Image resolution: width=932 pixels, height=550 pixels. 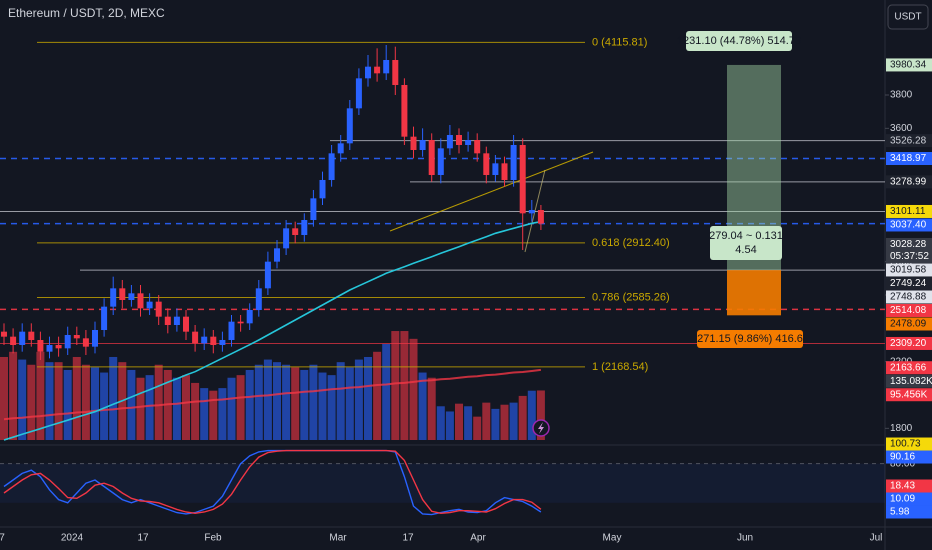 What do you see at coordinates (213, 538) in the screenshot?
I see `x-tick-label: Feb` at bounding box center [213, 538].